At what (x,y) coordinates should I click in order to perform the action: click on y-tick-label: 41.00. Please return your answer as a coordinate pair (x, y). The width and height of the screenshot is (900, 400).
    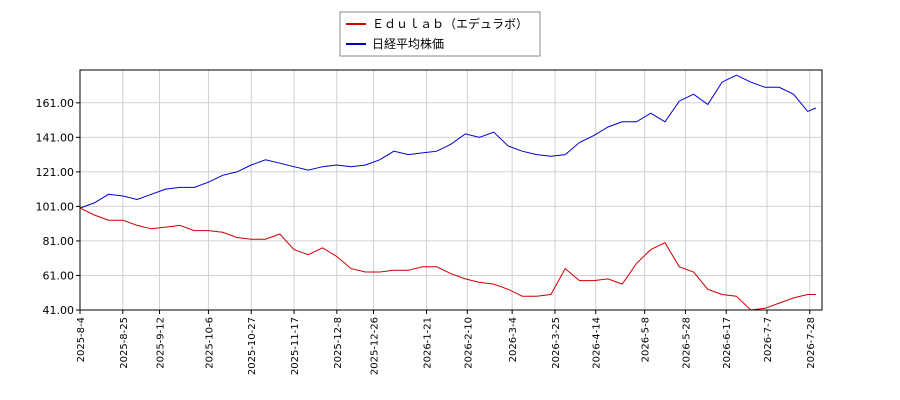
    Looking at the image, I should click on (59, 310).